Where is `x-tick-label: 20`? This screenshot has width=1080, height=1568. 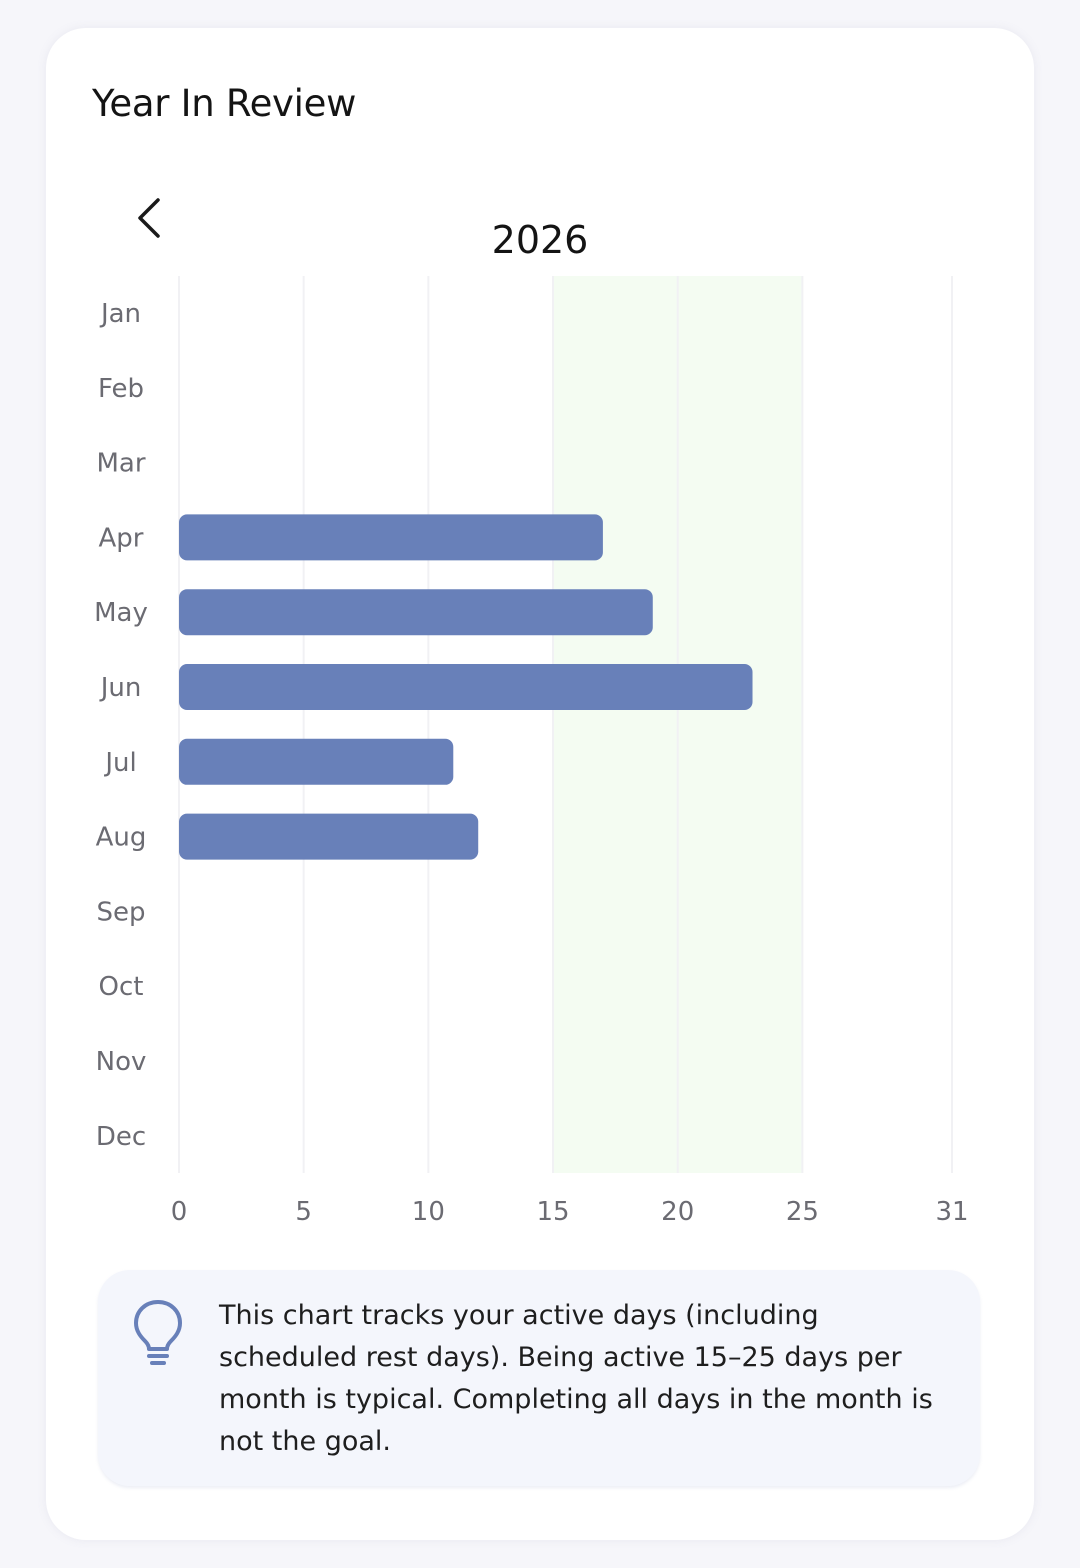 x-tick-label: 20 is located at coordinates (677, 1212).